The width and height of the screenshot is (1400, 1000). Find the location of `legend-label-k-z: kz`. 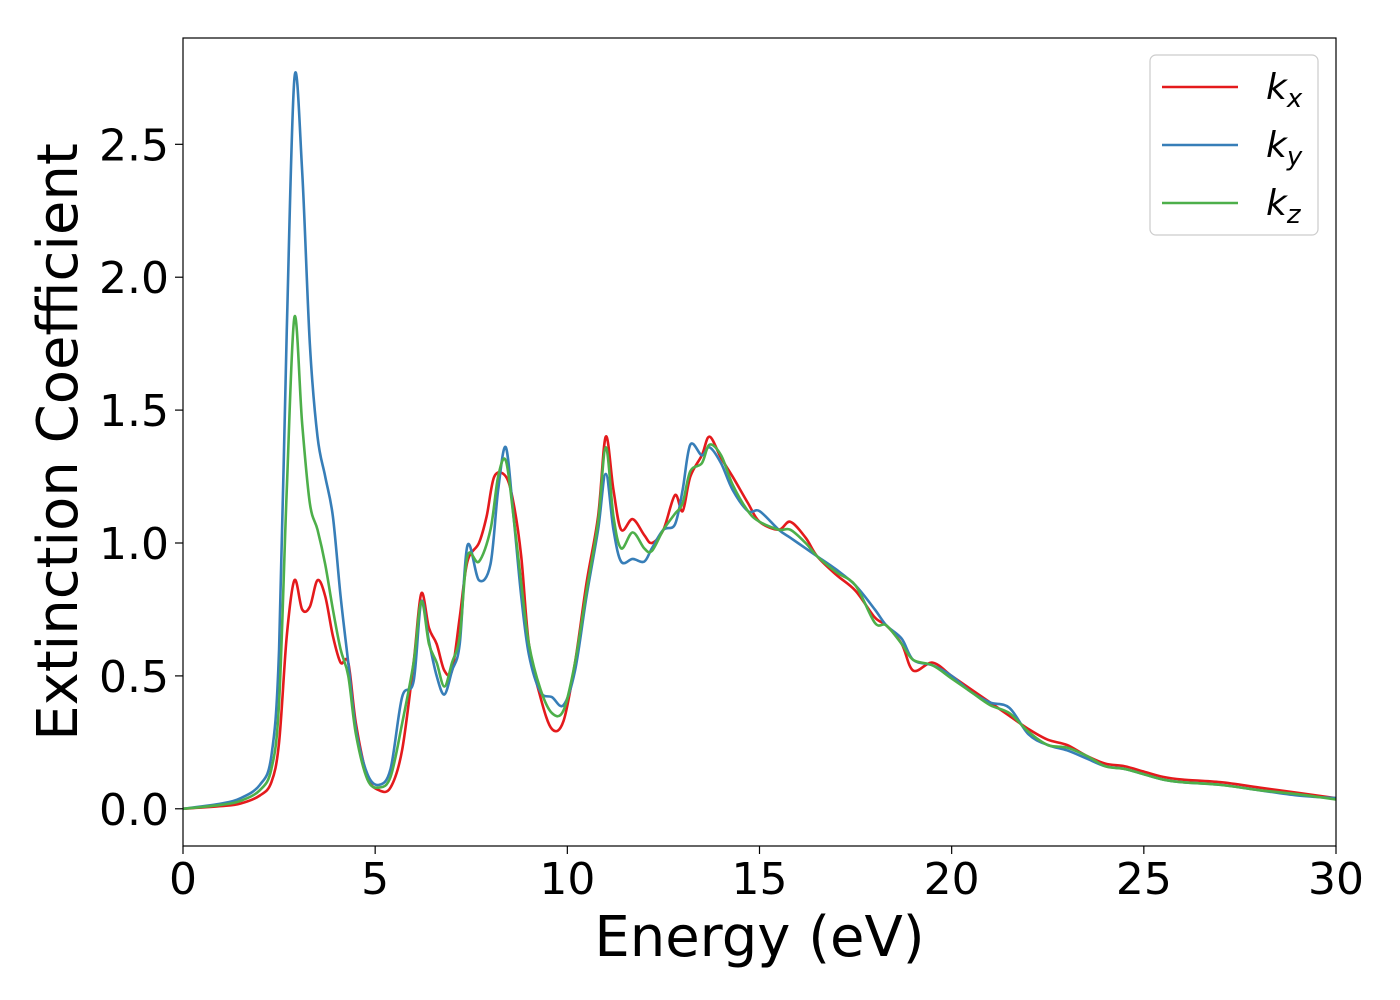

legend-label-k-z: kz is located at coordinates (1284, 206).